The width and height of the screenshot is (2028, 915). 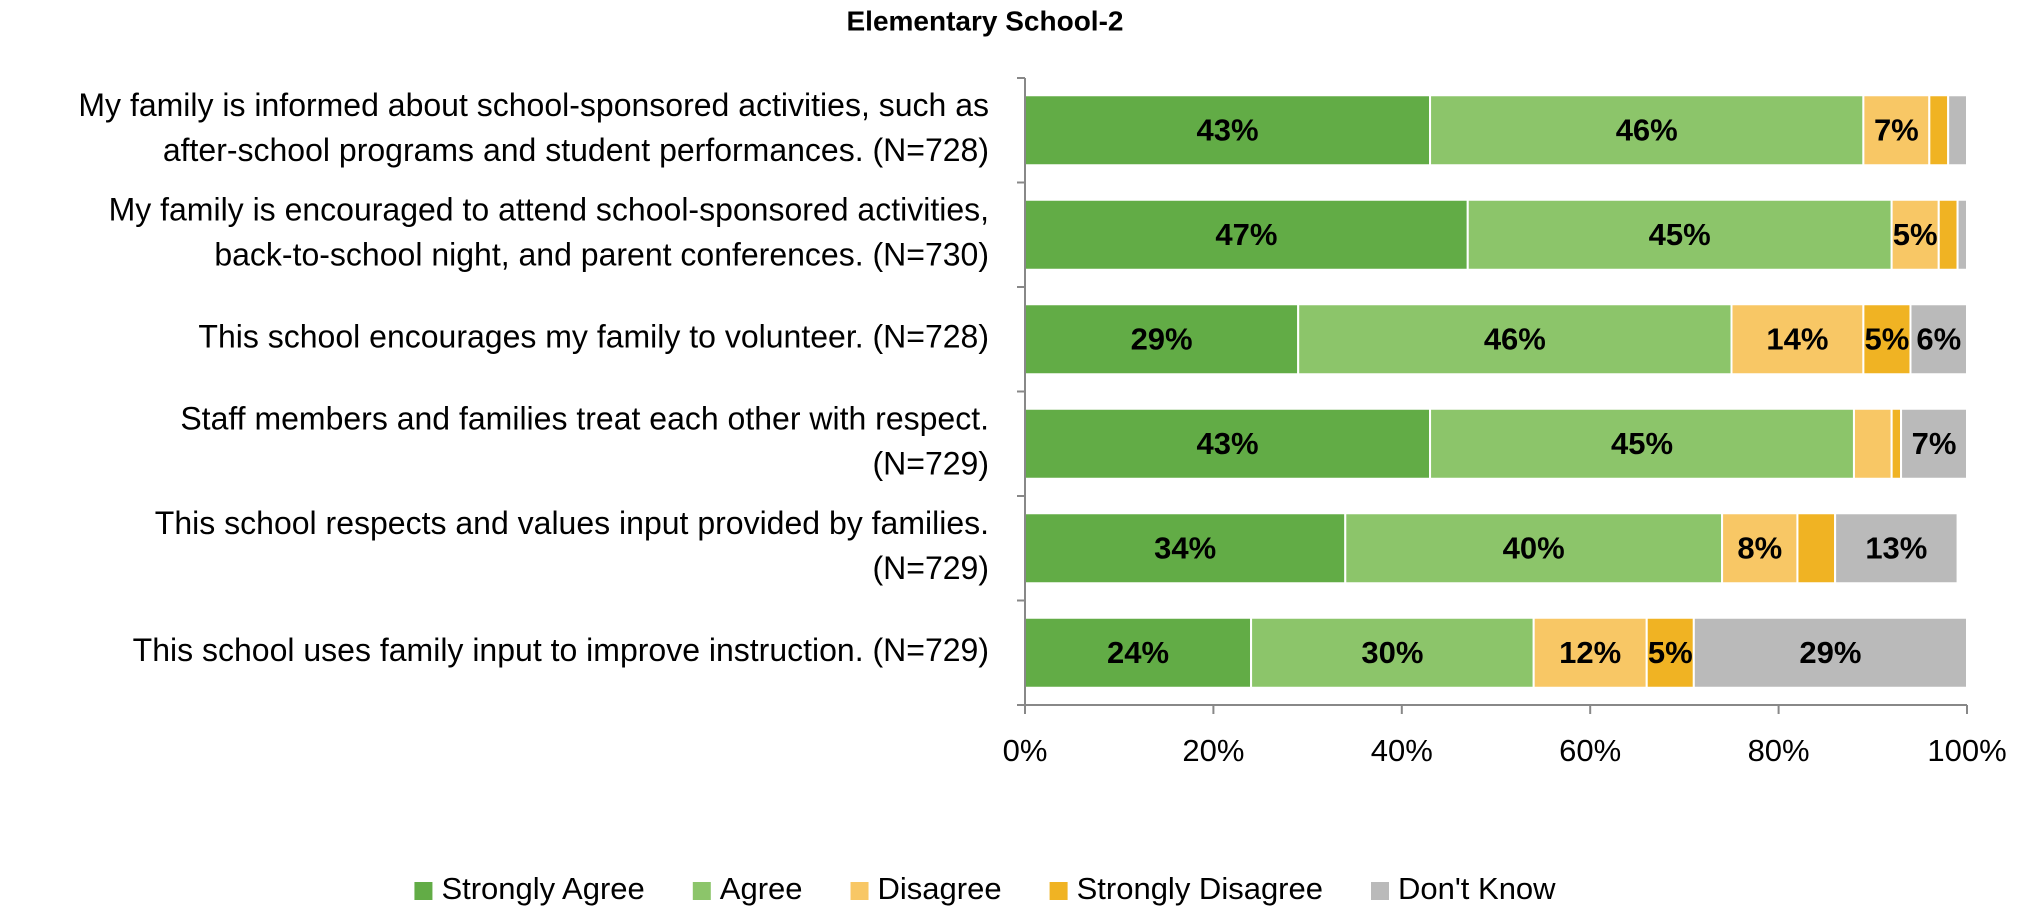 What do you see at coordinates (1966, 750) in the screenshot?
I see `x-tick-label: 100%` at bounding box center [1966, 750].